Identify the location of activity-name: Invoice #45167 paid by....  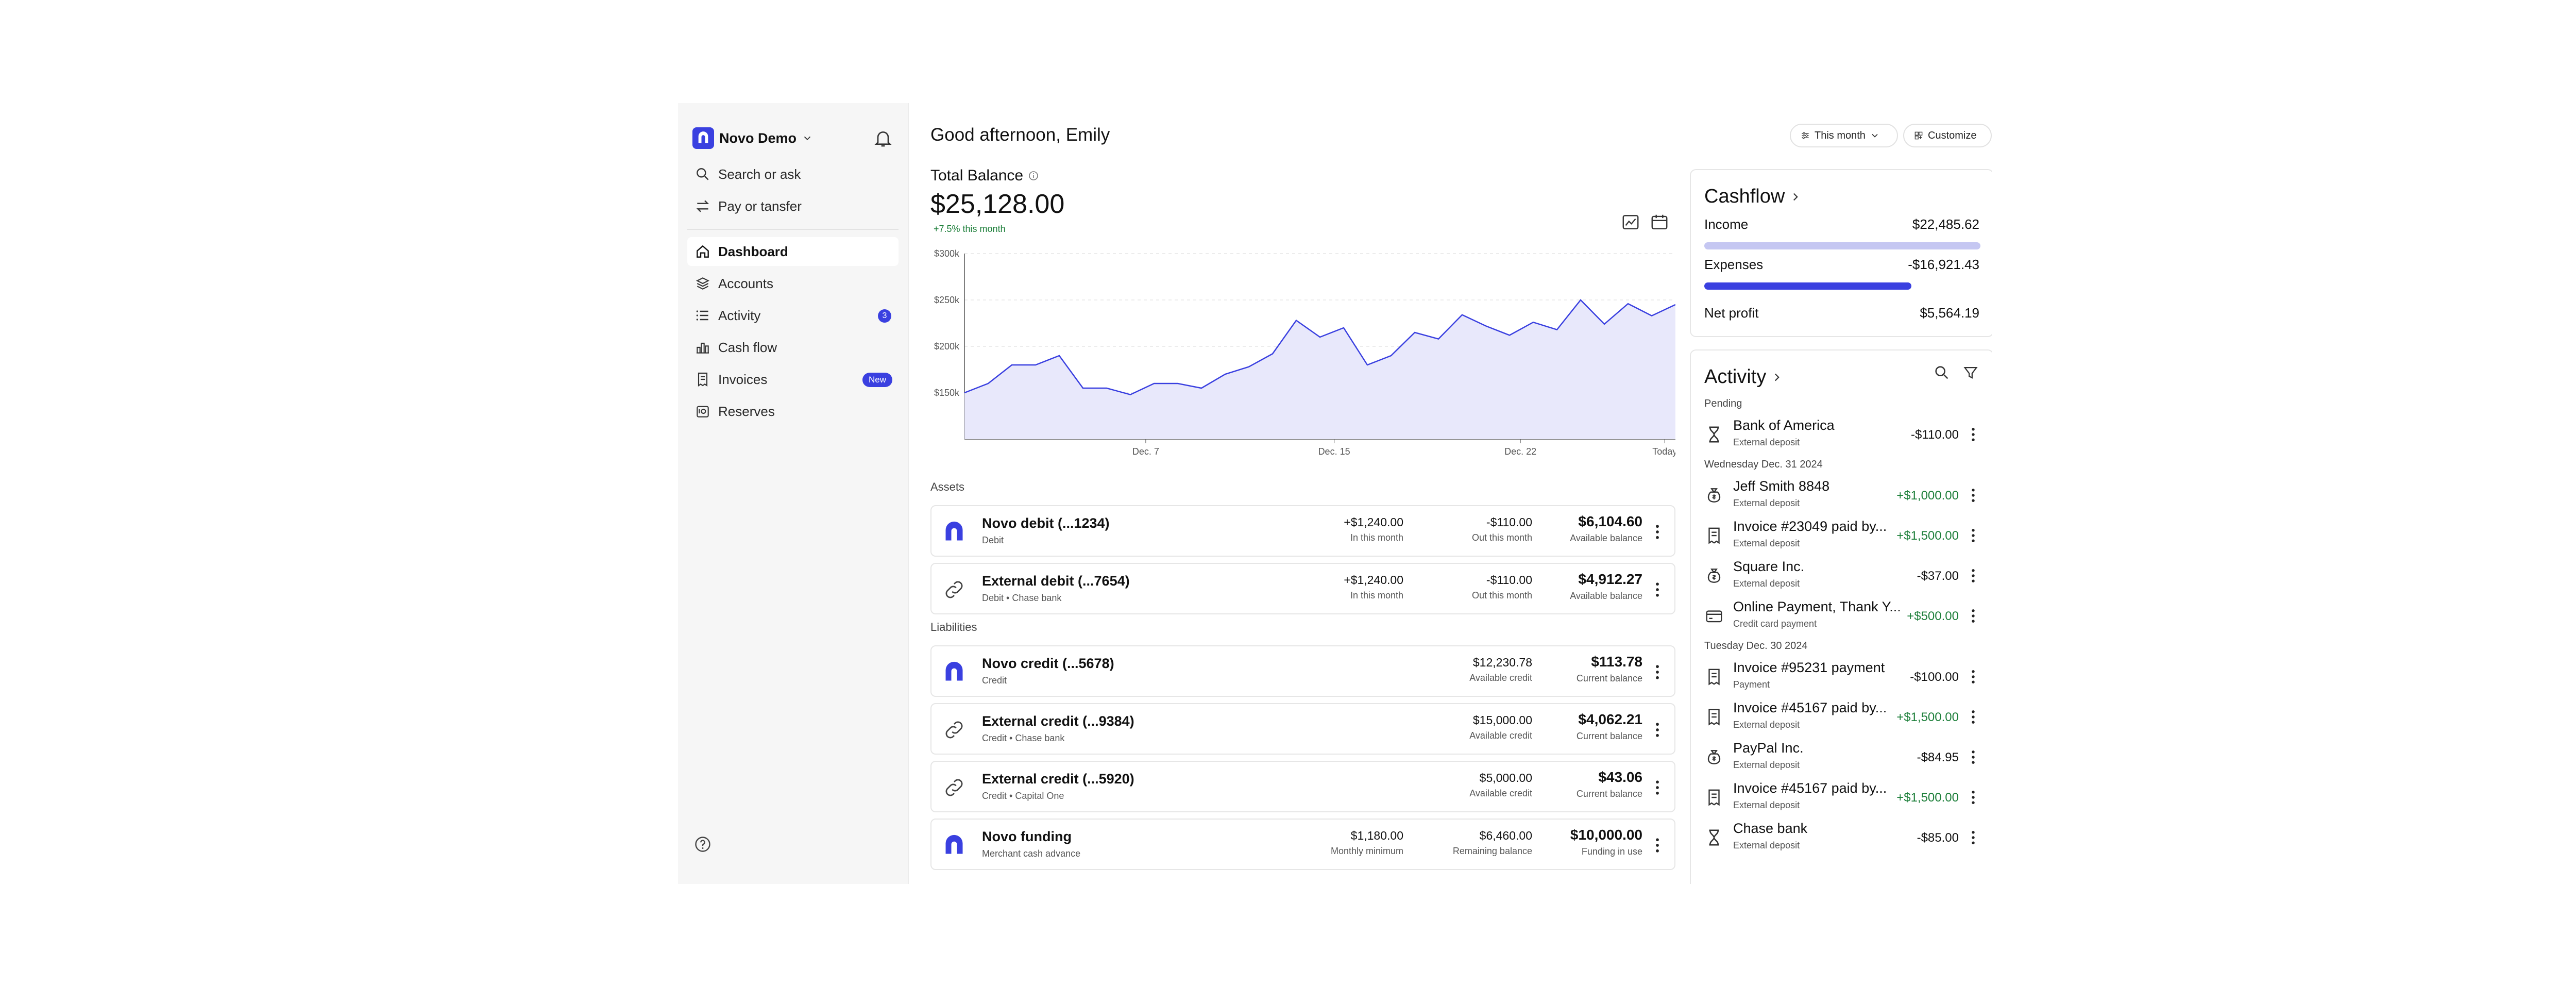
(1810, 788).